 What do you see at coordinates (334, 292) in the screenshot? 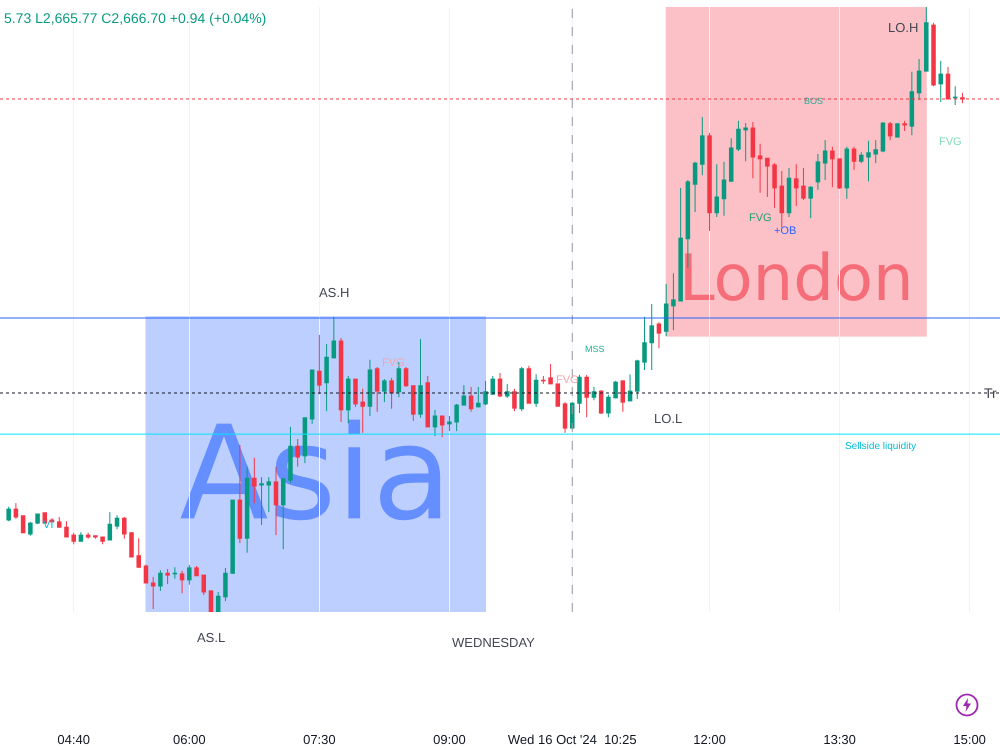
I see `annotation: AS.H` at bounding box center [334, 292].